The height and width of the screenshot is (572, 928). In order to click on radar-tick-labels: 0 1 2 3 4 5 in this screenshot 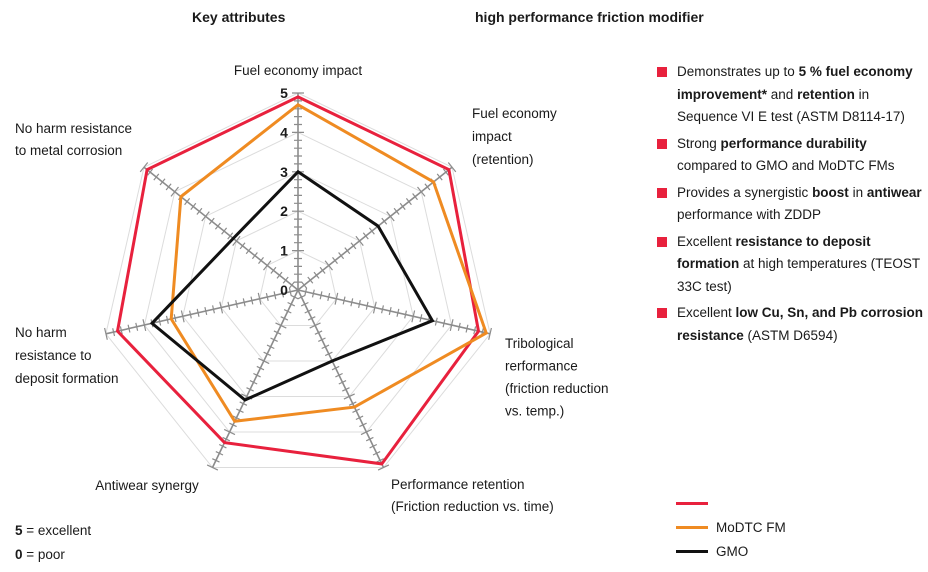, I will do `click(284, 191)`.